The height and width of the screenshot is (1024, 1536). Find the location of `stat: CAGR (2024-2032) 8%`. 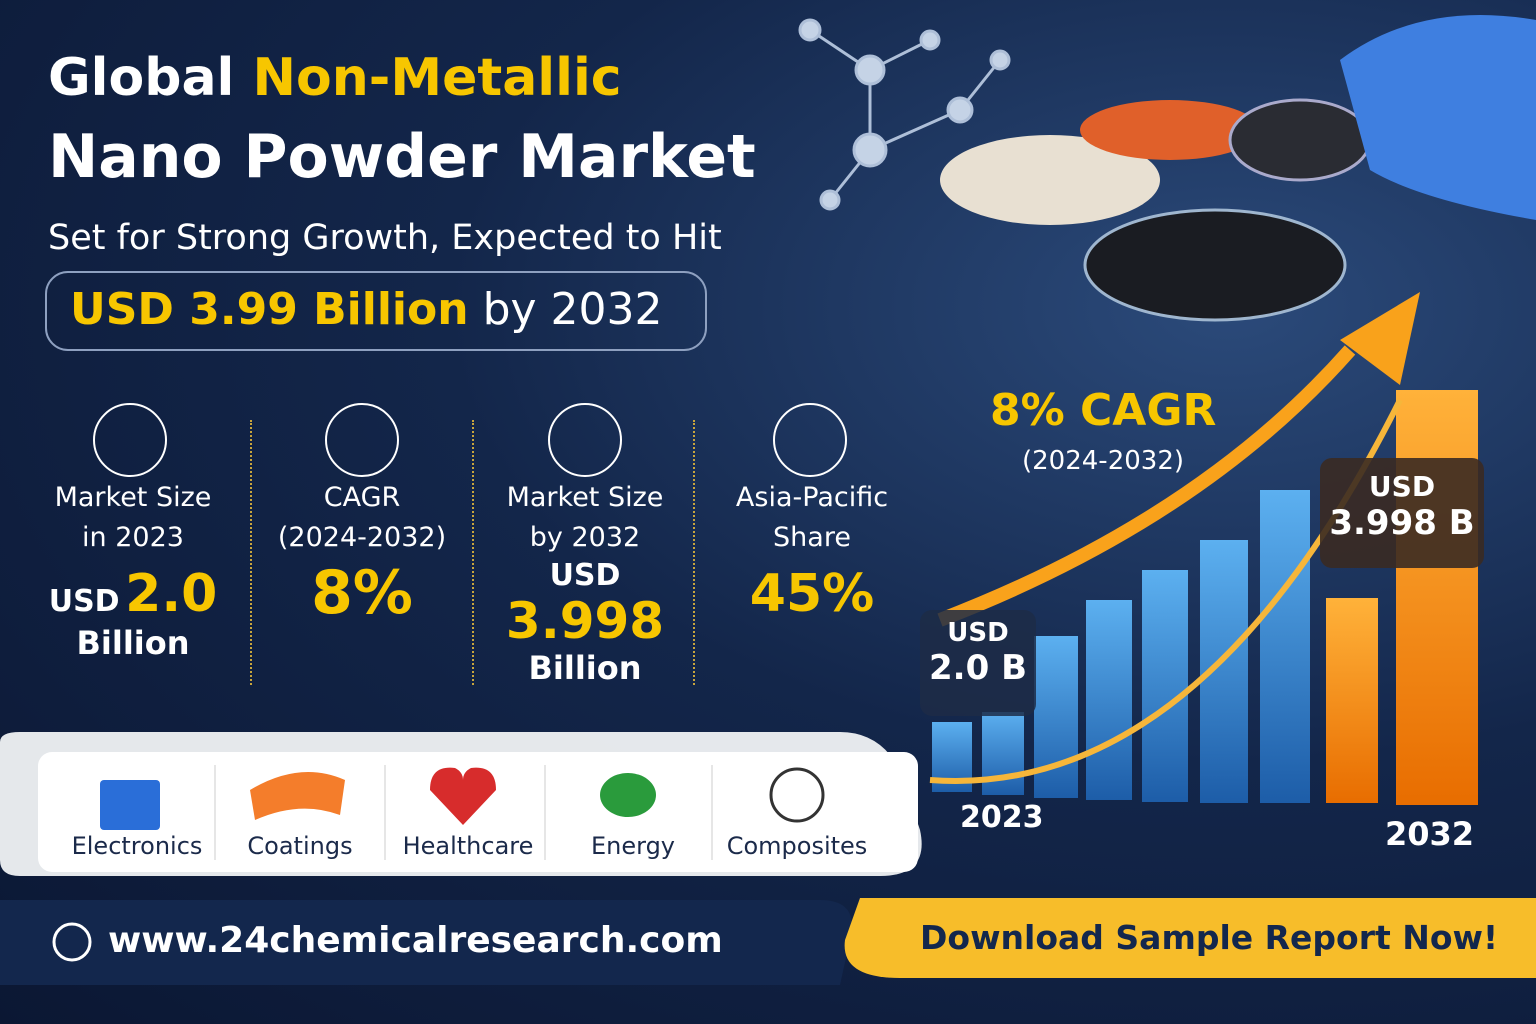

stat: CAGR (2024-2032) 8% is located at coordinates (362, 553).